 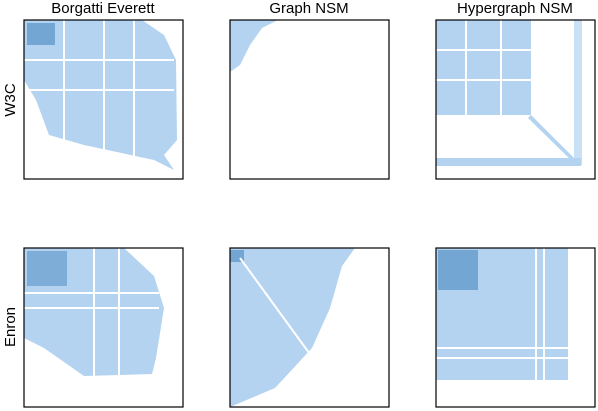 I want to click on column-title: Borgatti Everett, so click(x=103, y=8).